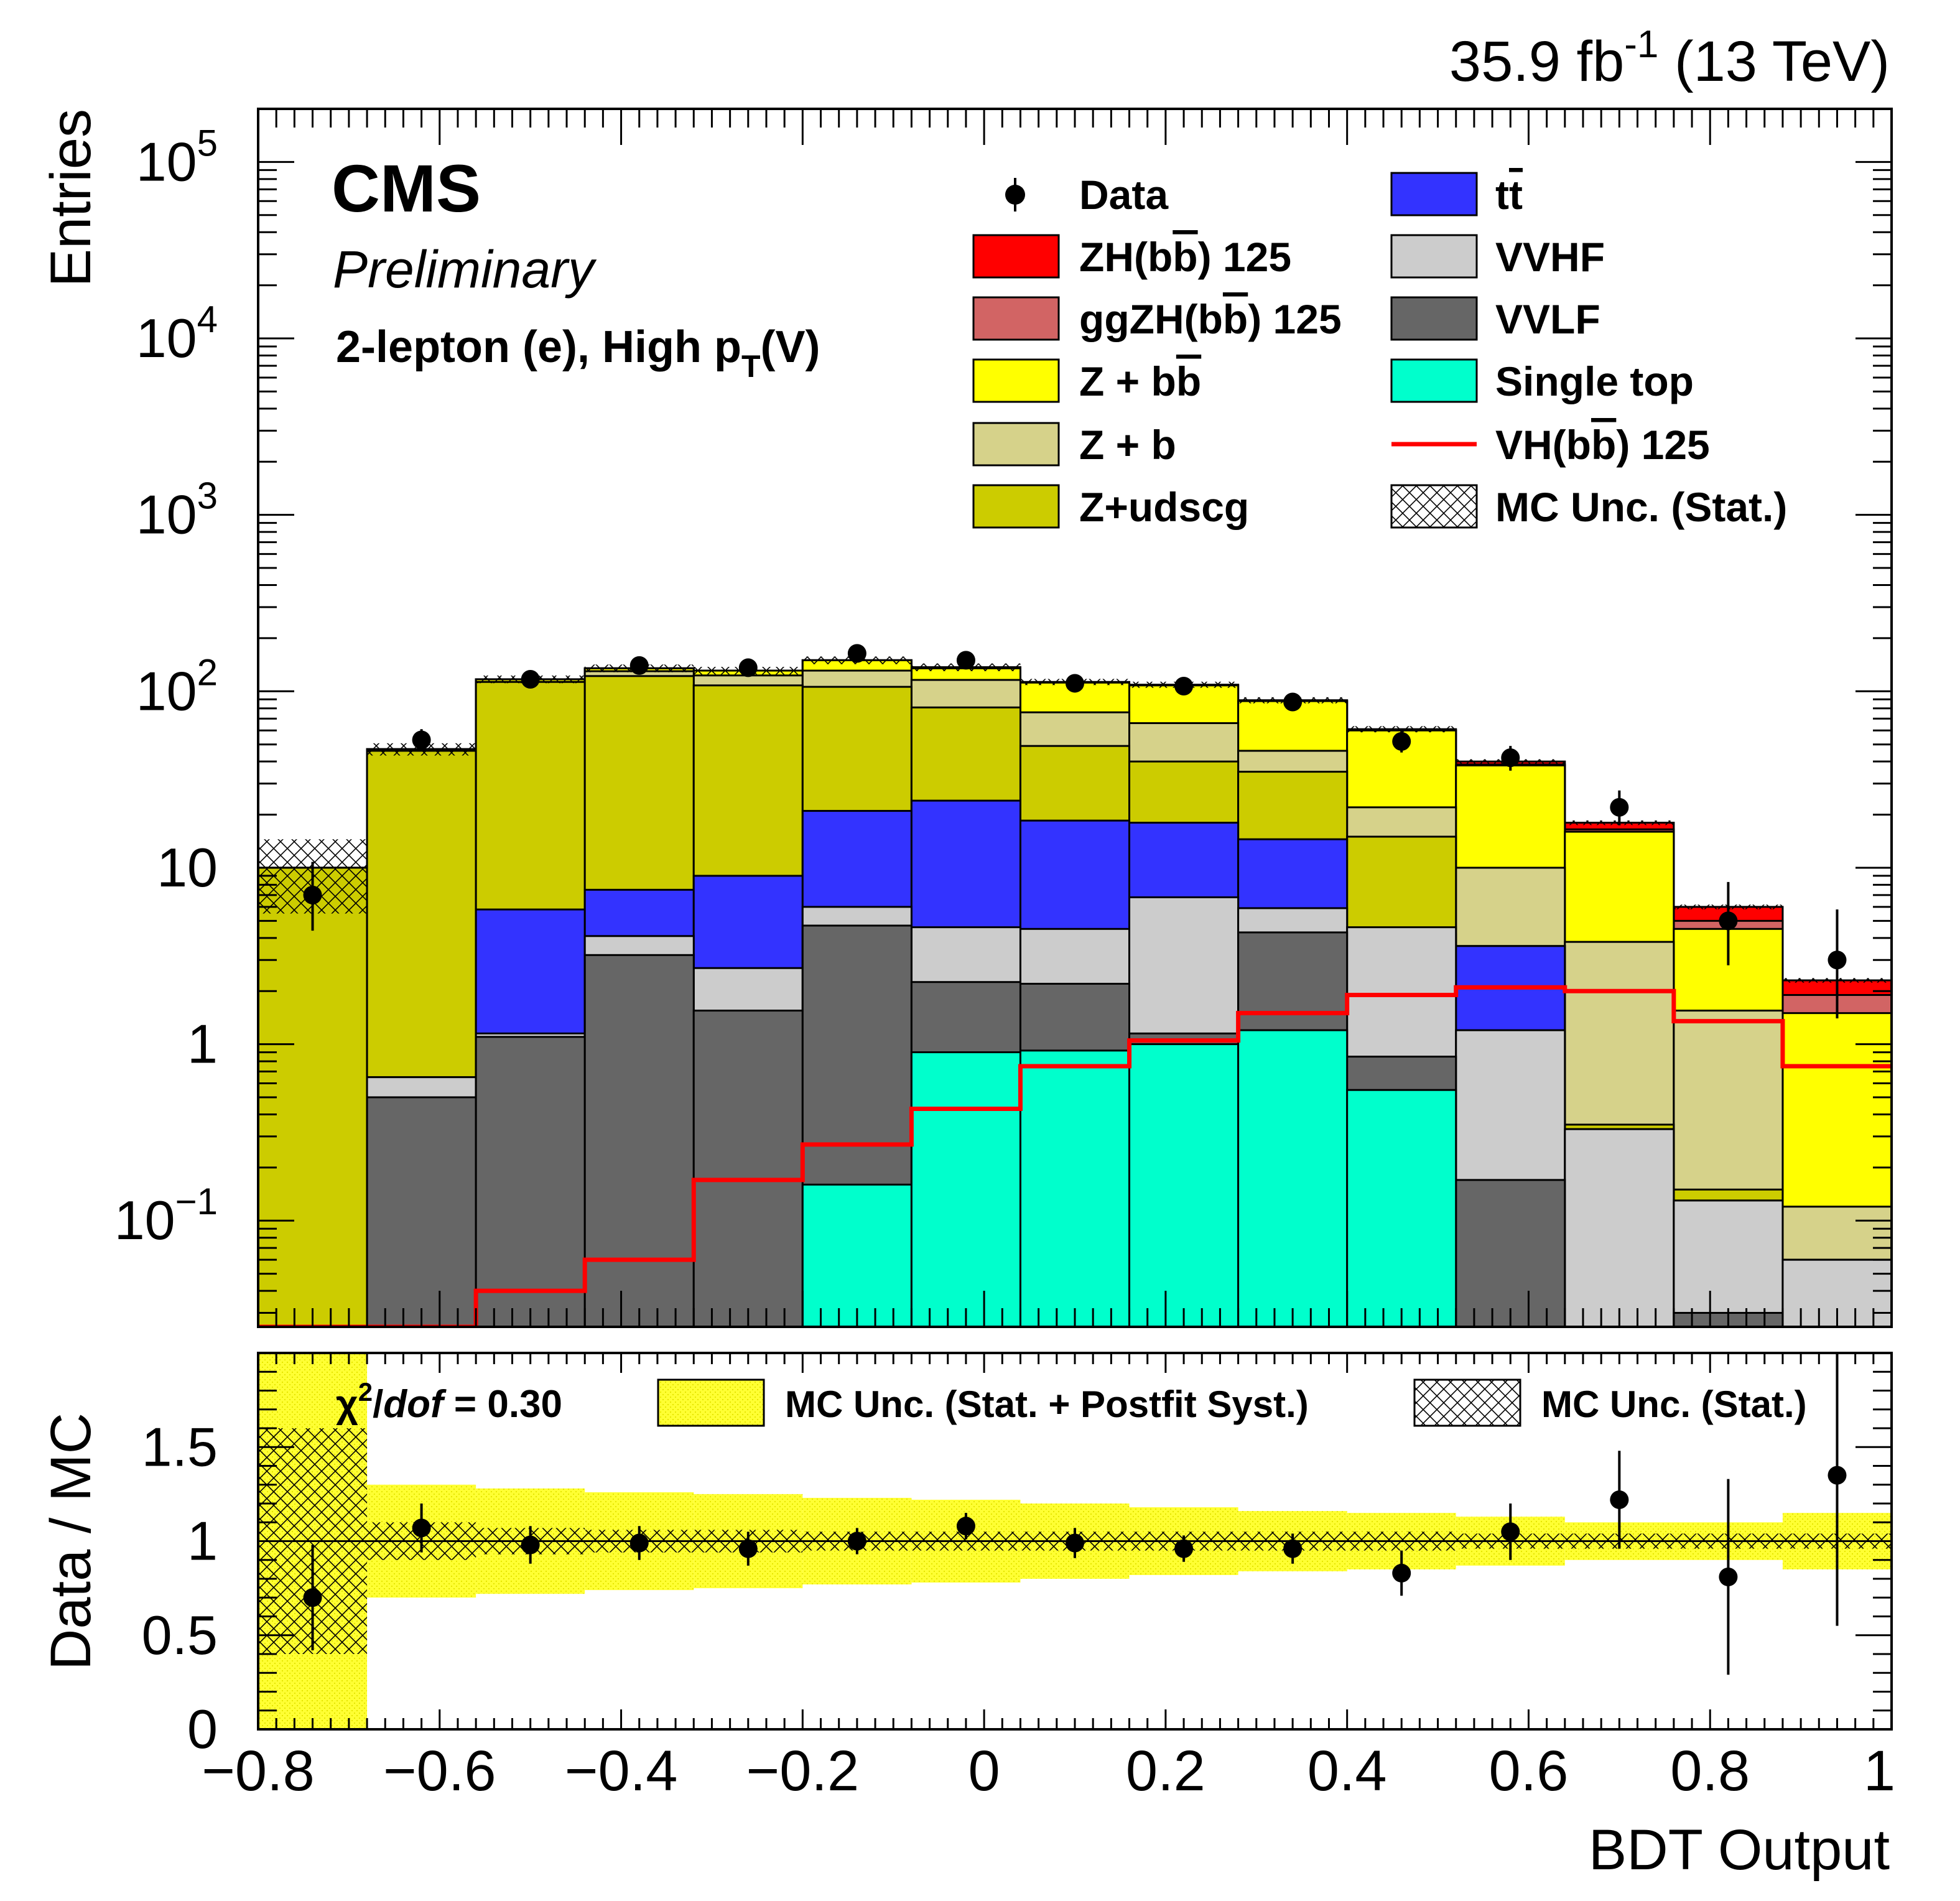 The image size is (1960, 1901). I want to click on legend-item-vvhf: VVHF, so click(1497, 257).